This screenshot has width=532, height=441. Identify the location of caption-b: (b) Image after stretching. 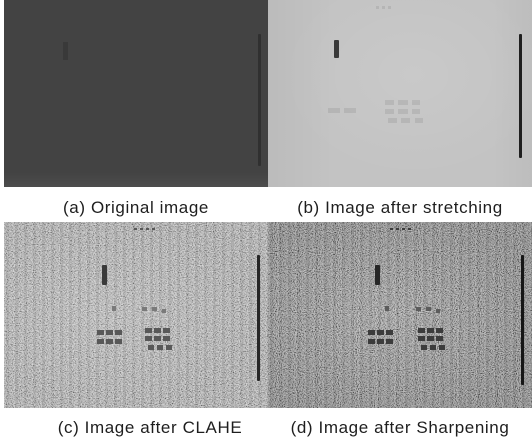
(400, 207).